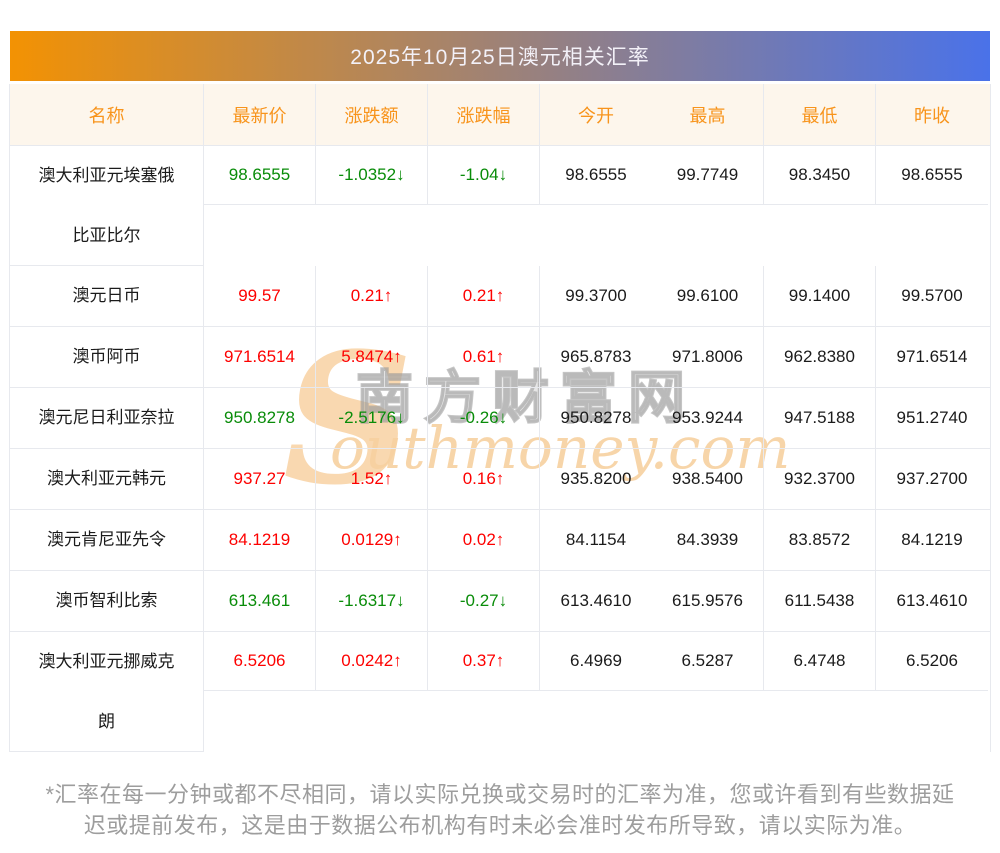 Image resolution: width=1000 pixels, height=853 pixels. I want to click on prev-close-price: 937.2700, so click(932, 478).